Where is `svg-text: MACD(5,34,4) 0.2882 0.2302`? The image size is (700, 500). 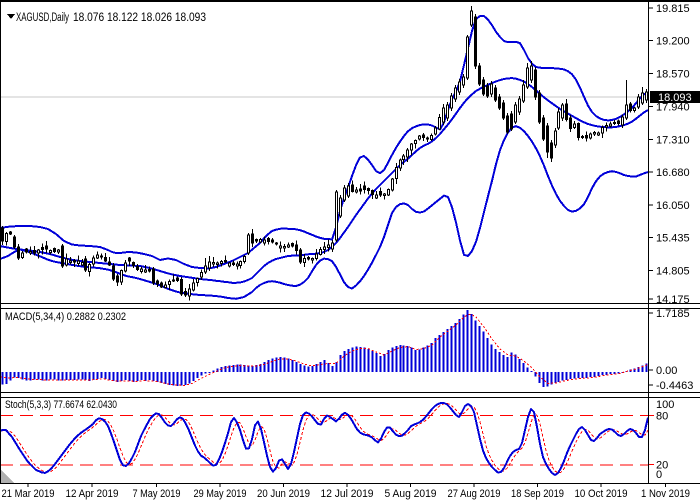 svg-text: MACD(5,34,4) 0.2882 0.2302 is located at coordinates (65, 317).